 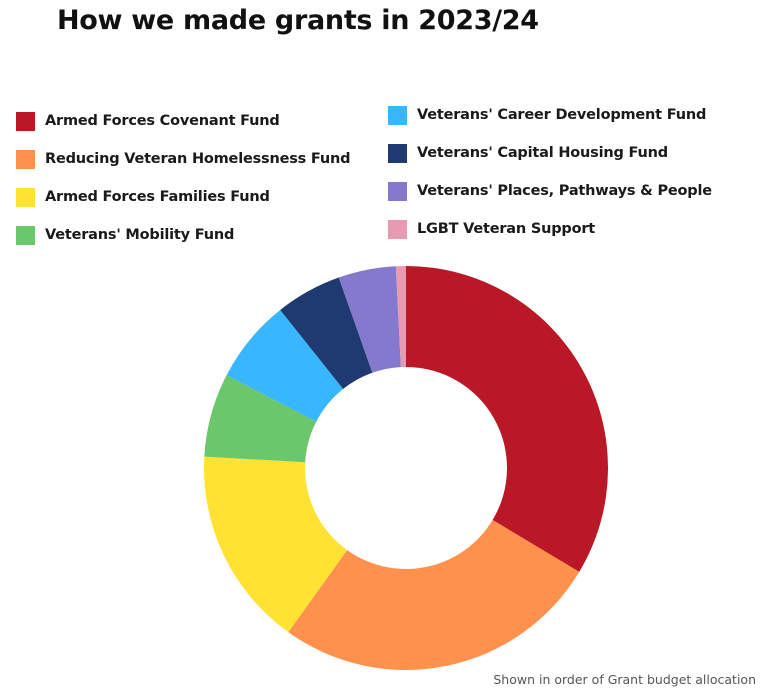 I want to click on legend-item: Reducing Veteran Homelessness Fund, so click(x=183, y=159).